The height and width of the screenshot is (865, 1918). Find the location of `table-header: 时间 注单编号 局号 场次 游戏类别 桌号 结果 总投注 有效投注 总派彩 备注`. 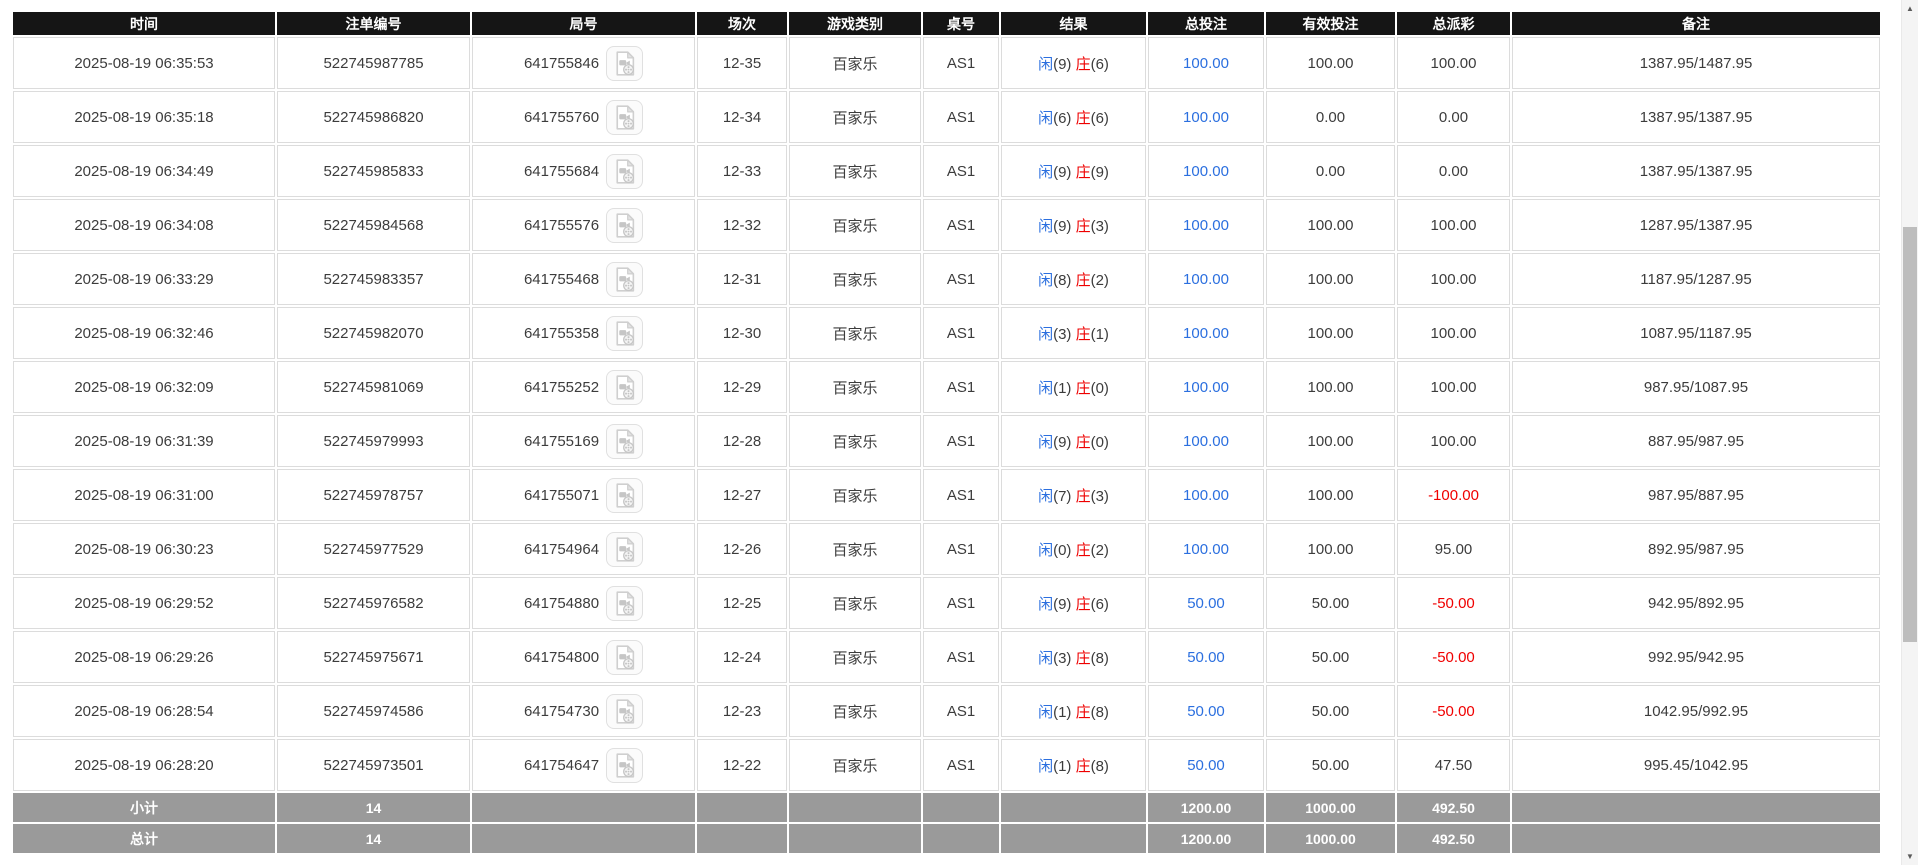

table-header: 时间 注单编号 局号 场次 游戏类别 桌号 结果 总投注 有效投注 总派彩 备注 is located at coordinates (946, 23).